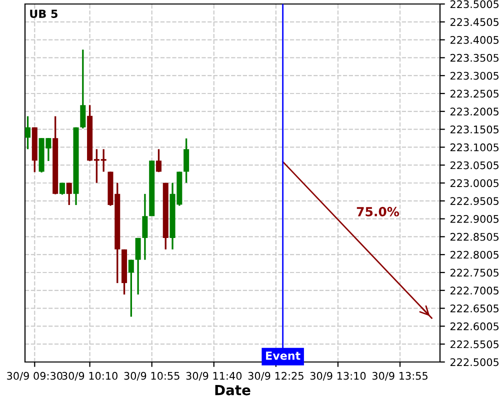 The image size is (500, 400). Describe the element at coordinates (474, 236) in the screenshot. I see `y-tick-label: 222.8505` at that location.